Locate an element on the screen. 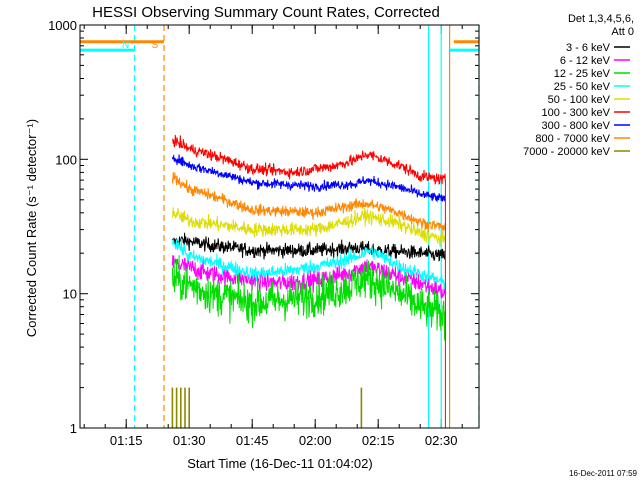 The image size is (640, 480). legend-entry-12-25-kev: 12 - 25 keV is located at coordinates (592, 74).